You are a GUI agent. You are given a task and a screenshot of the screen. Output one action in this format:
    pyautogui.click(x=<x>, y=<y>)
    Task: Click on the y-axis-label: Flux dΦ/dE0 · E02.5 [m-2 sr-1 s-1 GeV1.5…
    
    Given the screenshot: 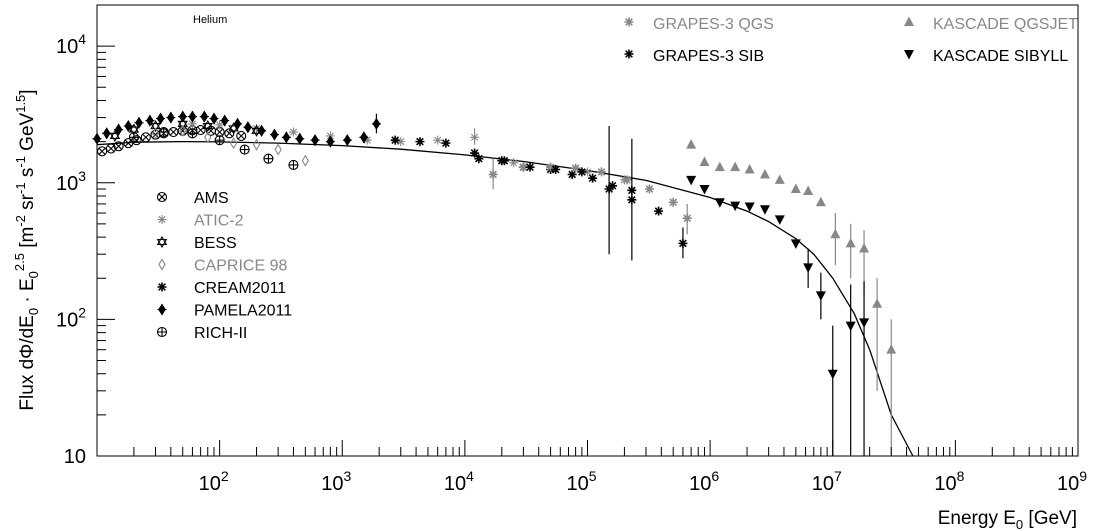 What is the action you would take?
    pyautogui.click(x=26, y=249)
    